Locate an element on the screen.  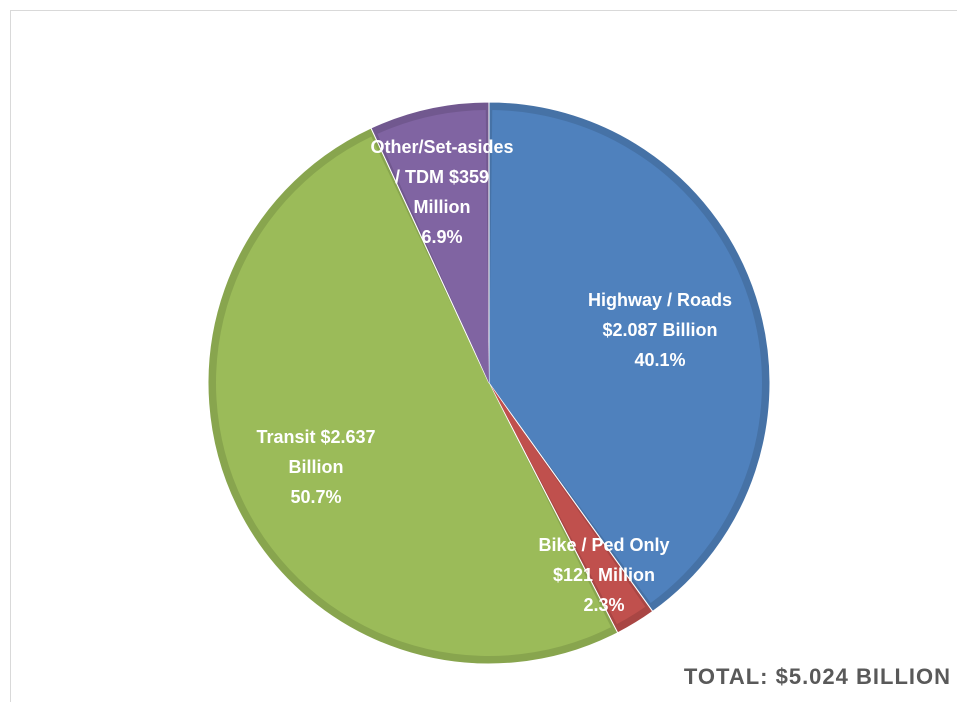
slice-label-bike-ped-only: Bike / Ped Only $121 Million 2.3% is located at coordinates (603, 575).